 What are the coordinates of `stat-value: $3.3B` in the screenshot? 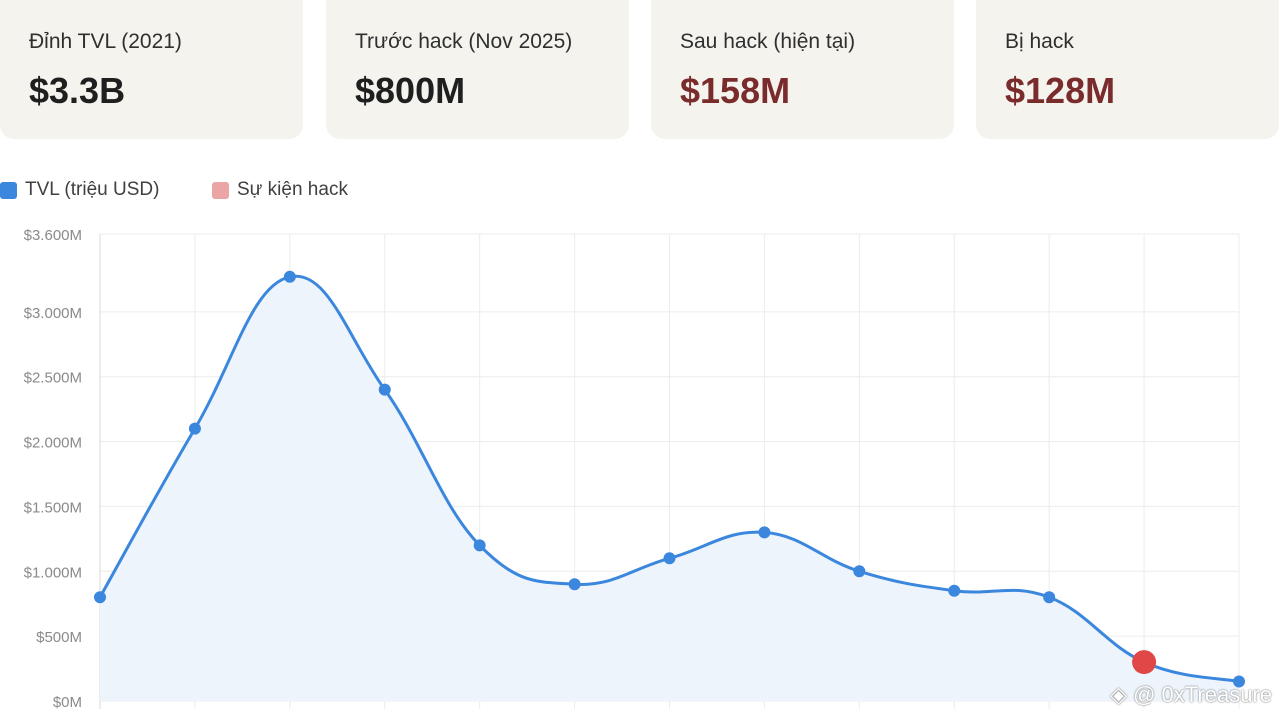 It's located at (77, 90).